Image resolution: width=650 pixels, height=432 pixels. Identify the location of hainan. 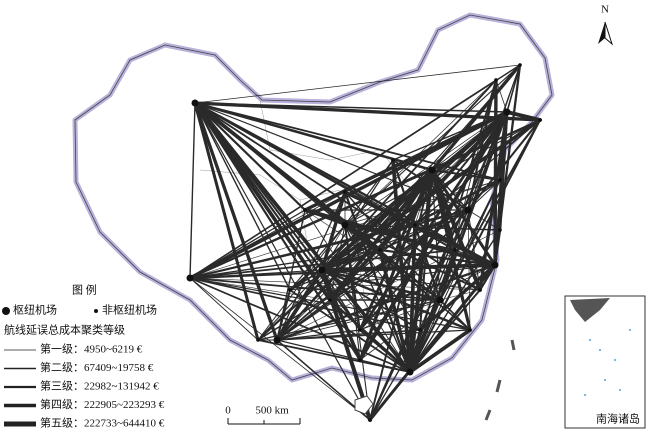
(364, 405).